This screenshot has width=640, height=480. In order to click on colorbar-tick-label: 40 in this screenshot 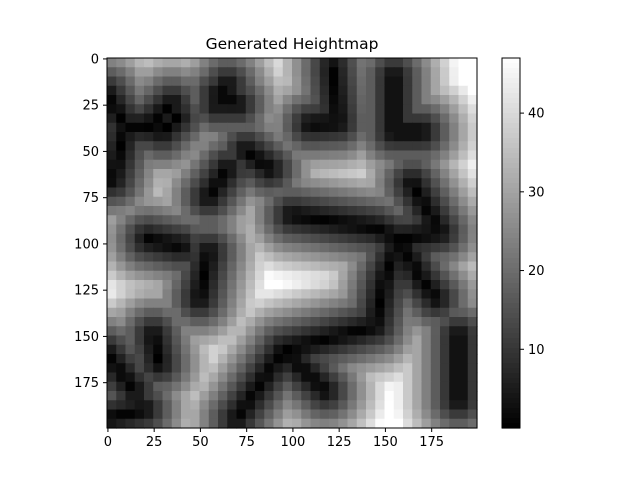, I will do `click(536, 114)`.